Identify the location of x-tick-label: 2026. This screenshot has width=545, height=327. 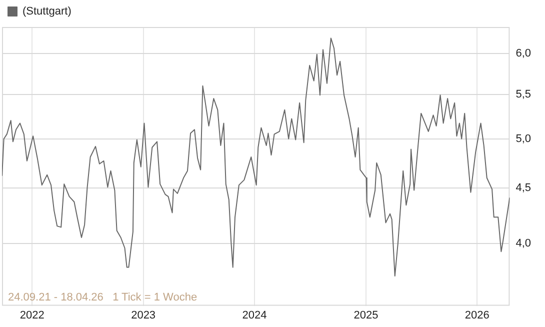
(477, 315).